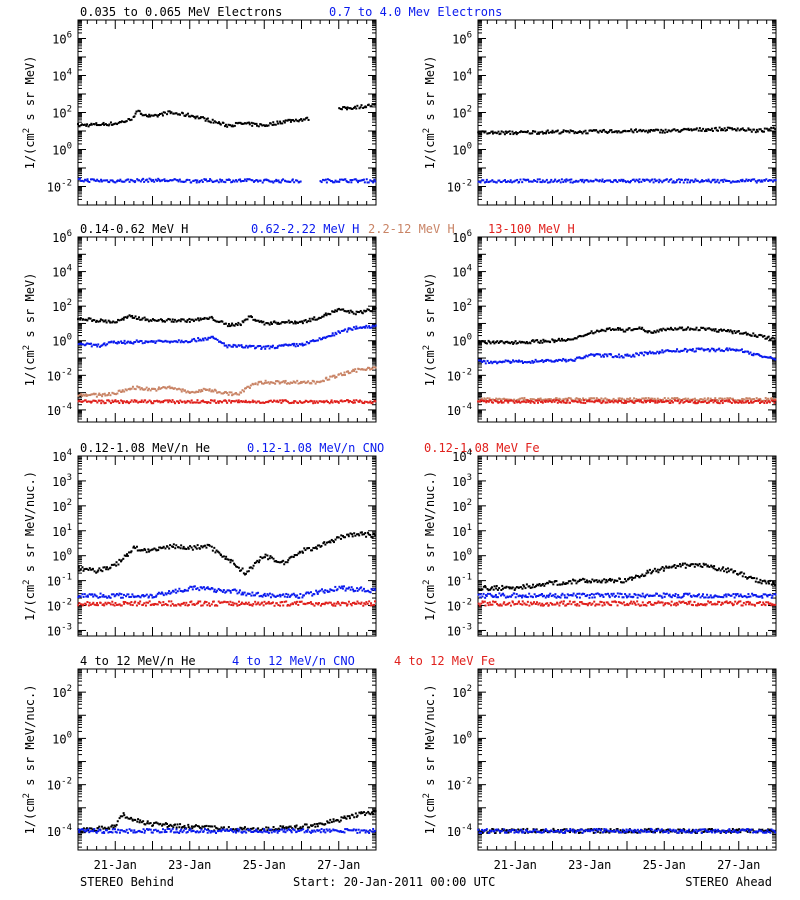 The width and height of the screenshot is (800, 900). I want to click on plot-frame, so click(627, 112).